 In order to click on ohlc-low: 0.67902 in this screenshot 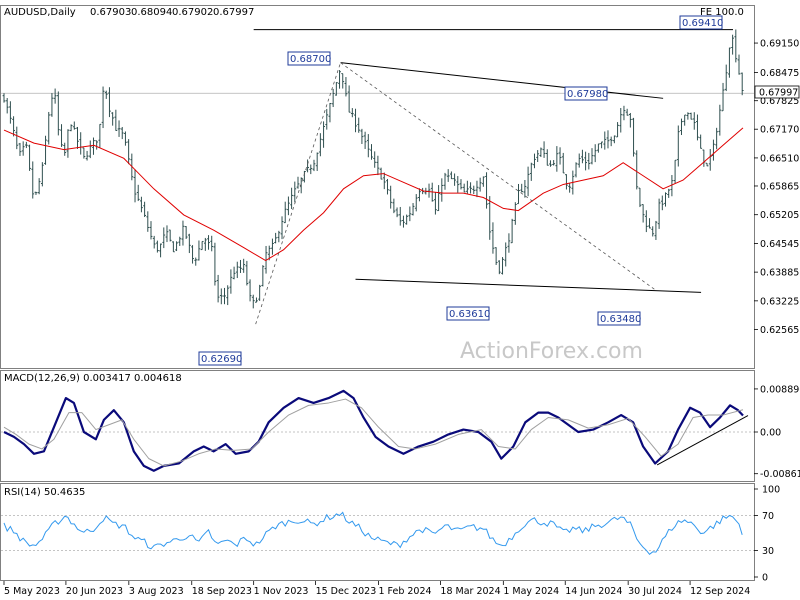, I will do `click(192, 12)`.